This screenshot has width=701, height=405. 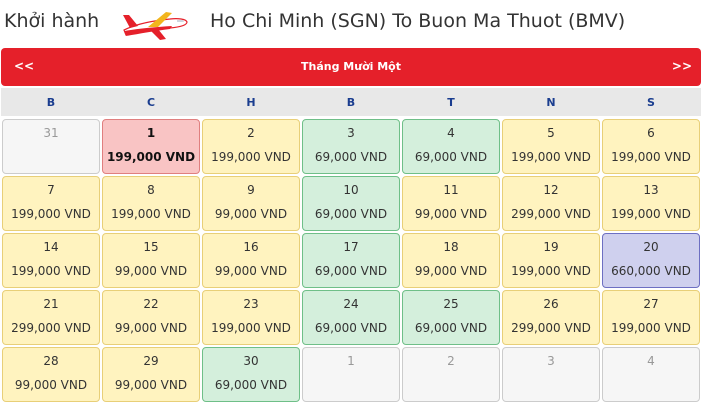 I want to click on day-number: 19, so click(x=551, y=247).